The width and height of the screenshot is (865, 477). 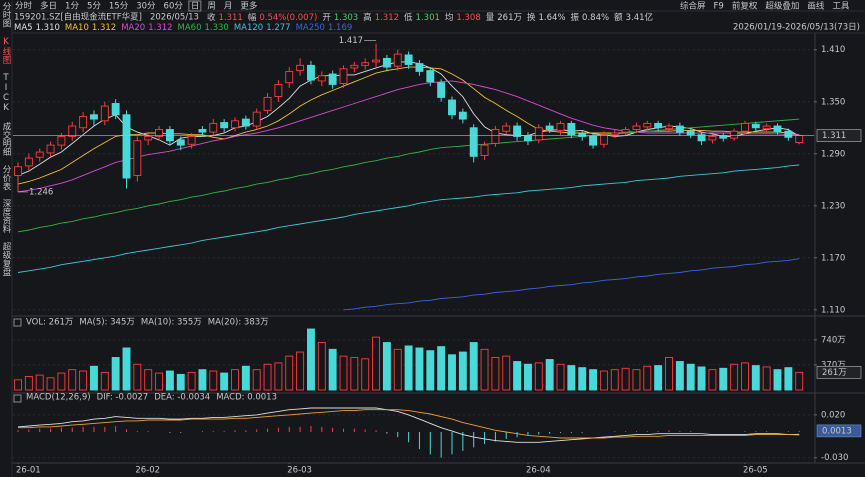 I want to click on tool-button: 综合屏, so click(x=693, y=6).